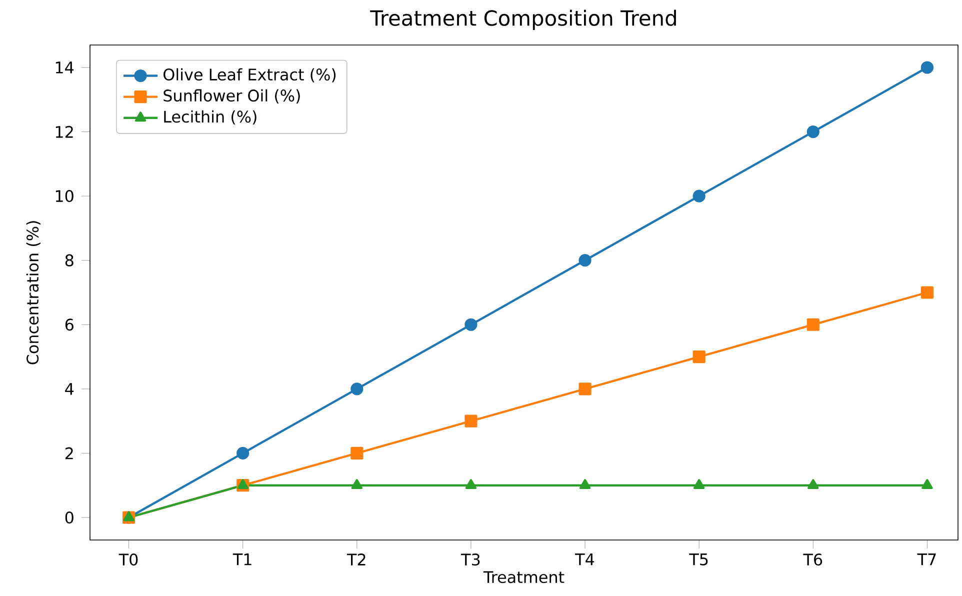 The image size is (962, 596). I want to click on y-tick-label: 0, so click(69, 517).